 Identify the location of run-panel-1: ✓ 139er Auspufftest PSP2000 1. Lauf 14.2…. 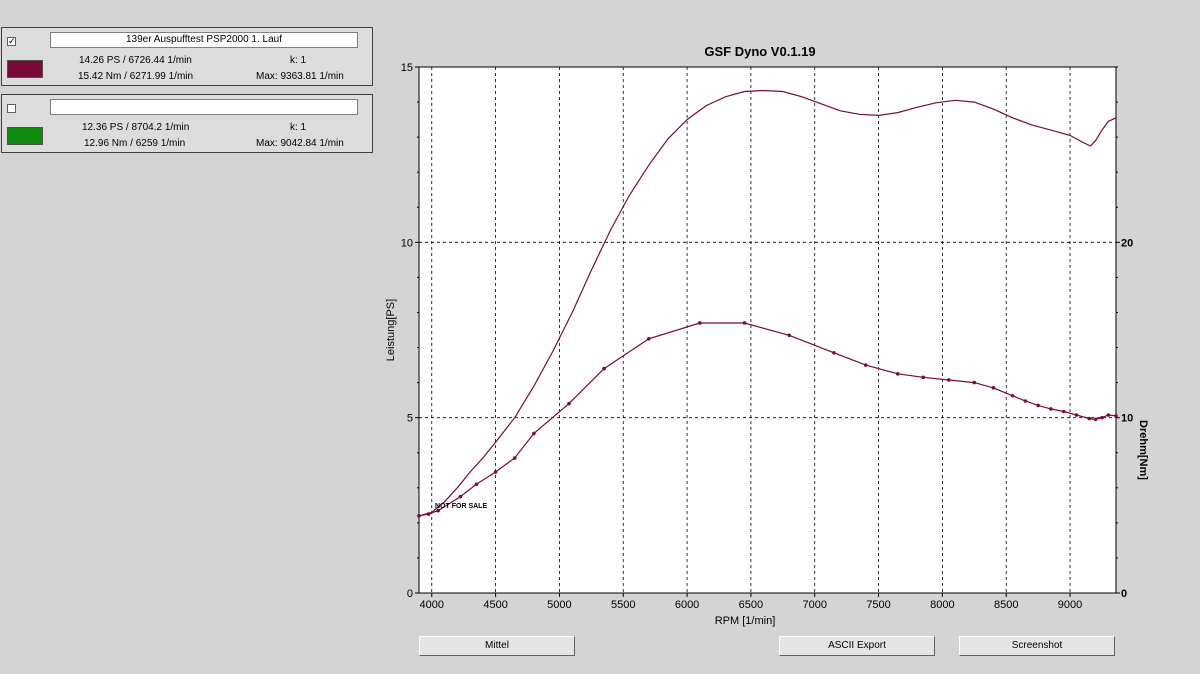
(187, 56).